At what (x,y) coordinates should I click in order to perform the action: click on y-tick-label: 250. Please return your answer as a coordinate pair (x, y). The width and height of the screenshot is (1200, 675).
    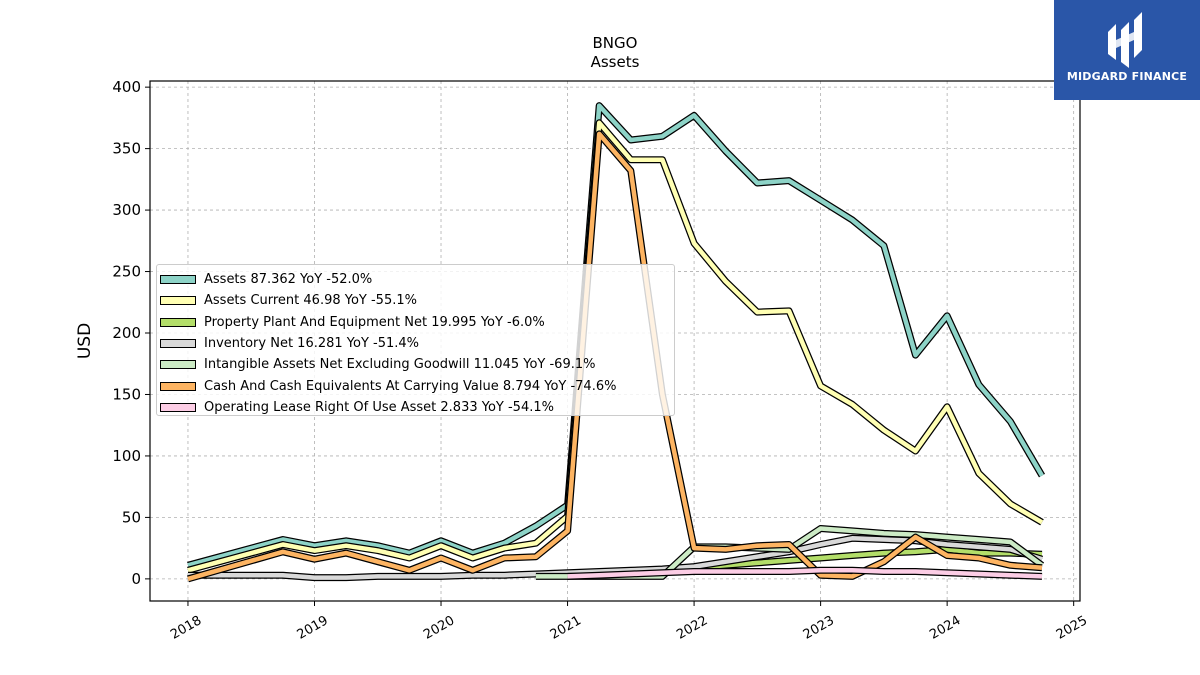
    Looking at the image, I should click on (126, 272).